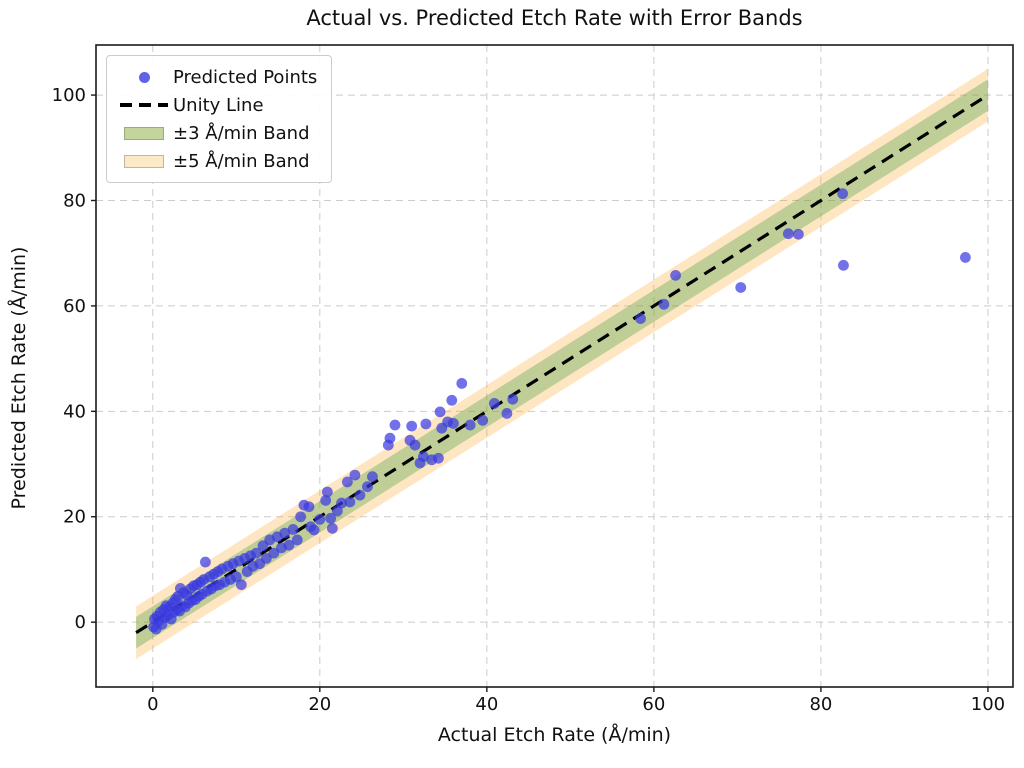 The image size is (1024, 768). I want to click on legend-item-band-5: ±5 Å/min Band, so click(216, 161).